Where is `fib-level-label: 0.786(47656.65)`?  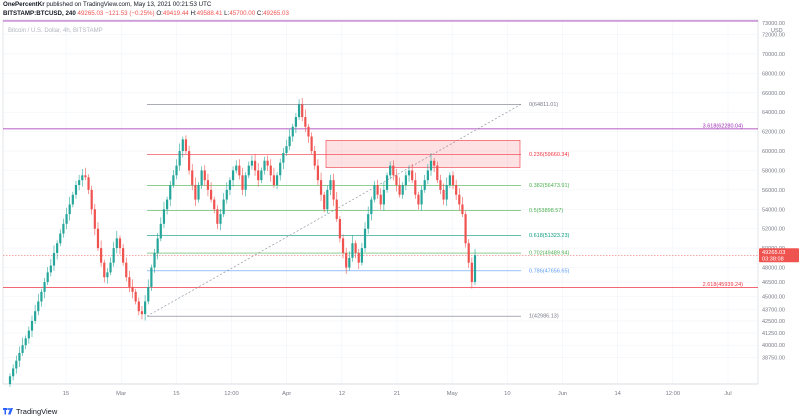 fib-level-label: 0.786(47656.65) is located at coordinates (549, 271).